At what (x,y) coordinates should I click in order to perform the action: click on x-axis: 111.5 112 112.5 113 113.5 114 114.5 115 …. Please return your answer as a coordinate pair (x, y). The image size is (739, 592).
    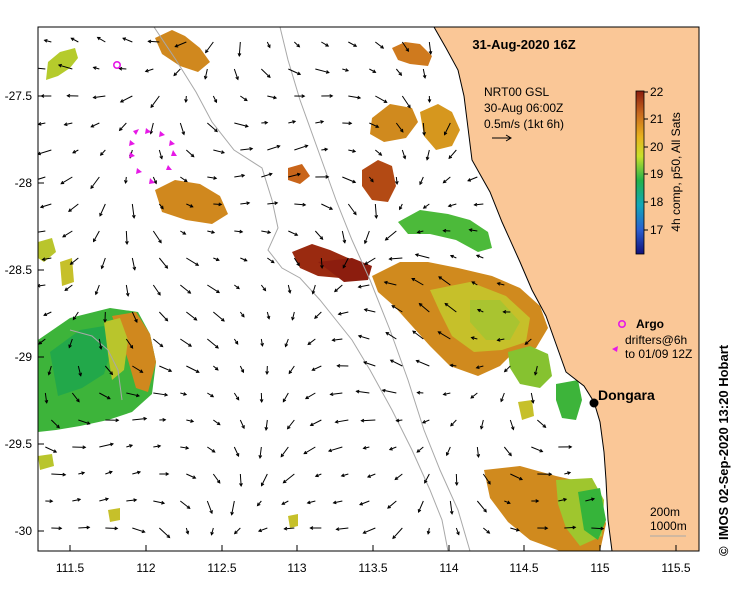
    Looking at the image, I should click on (373, 560).